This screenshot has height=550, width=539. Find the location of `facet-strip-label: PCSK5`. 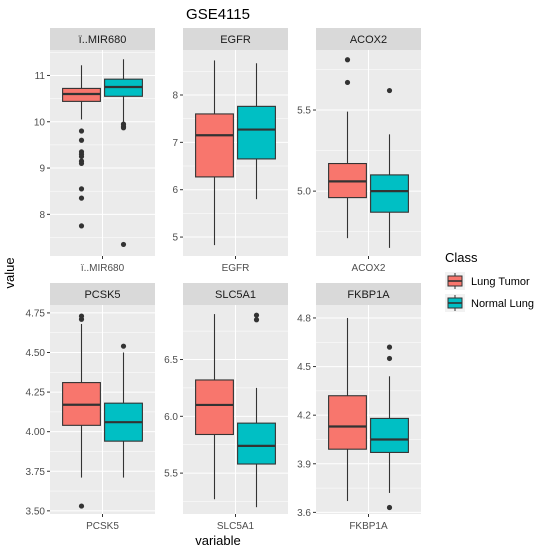

facet-strip-label: PCSK5 is located at coordinates (102, 295).